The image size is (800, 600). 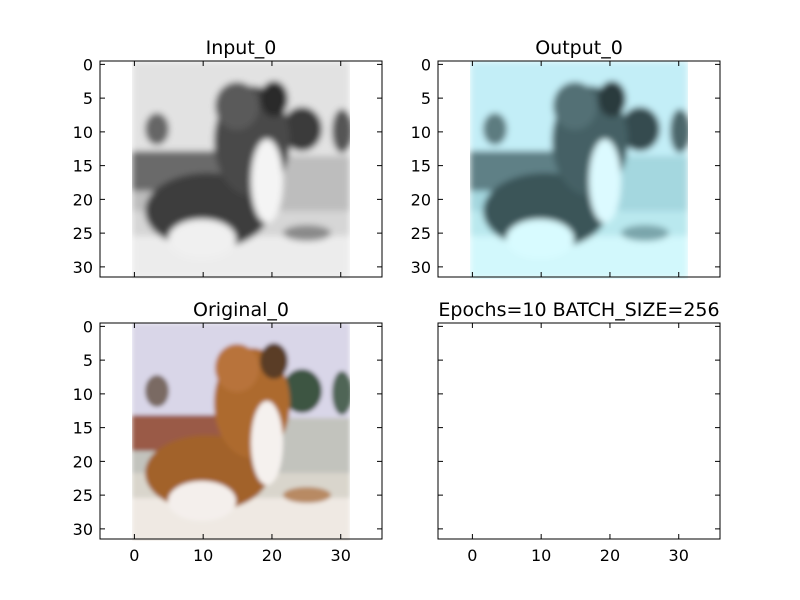 I want to click on panel-title: Epochs=10 BATCH_SIZE=256, so click(x=578, y=310).